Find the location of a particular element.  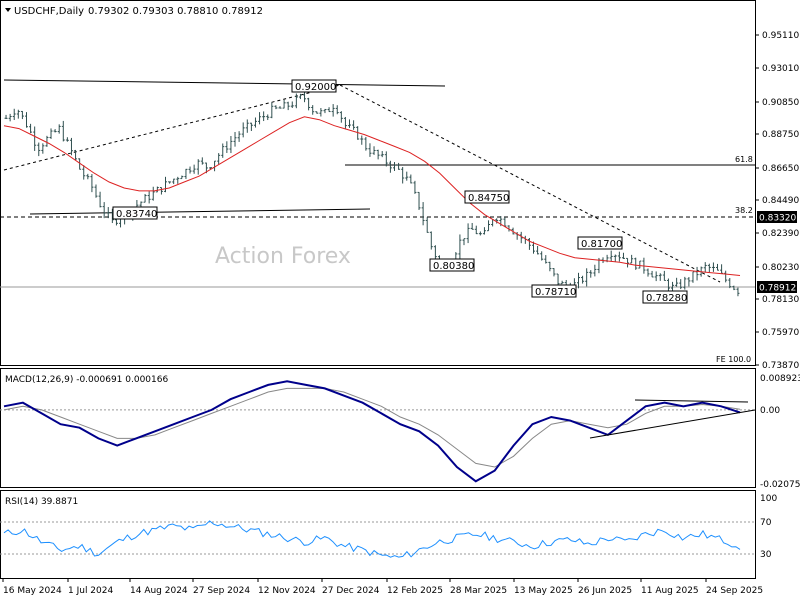

fe-100-label: FE 100.0 is located at coordinates (733, 359).